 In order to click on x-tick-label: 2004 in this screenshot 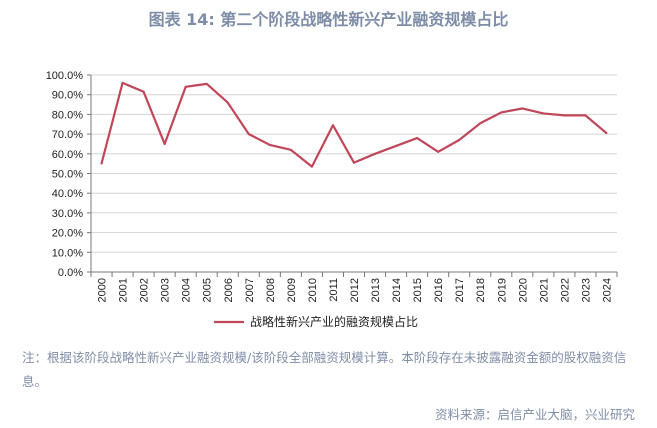, I will do `click(187, 290)`.